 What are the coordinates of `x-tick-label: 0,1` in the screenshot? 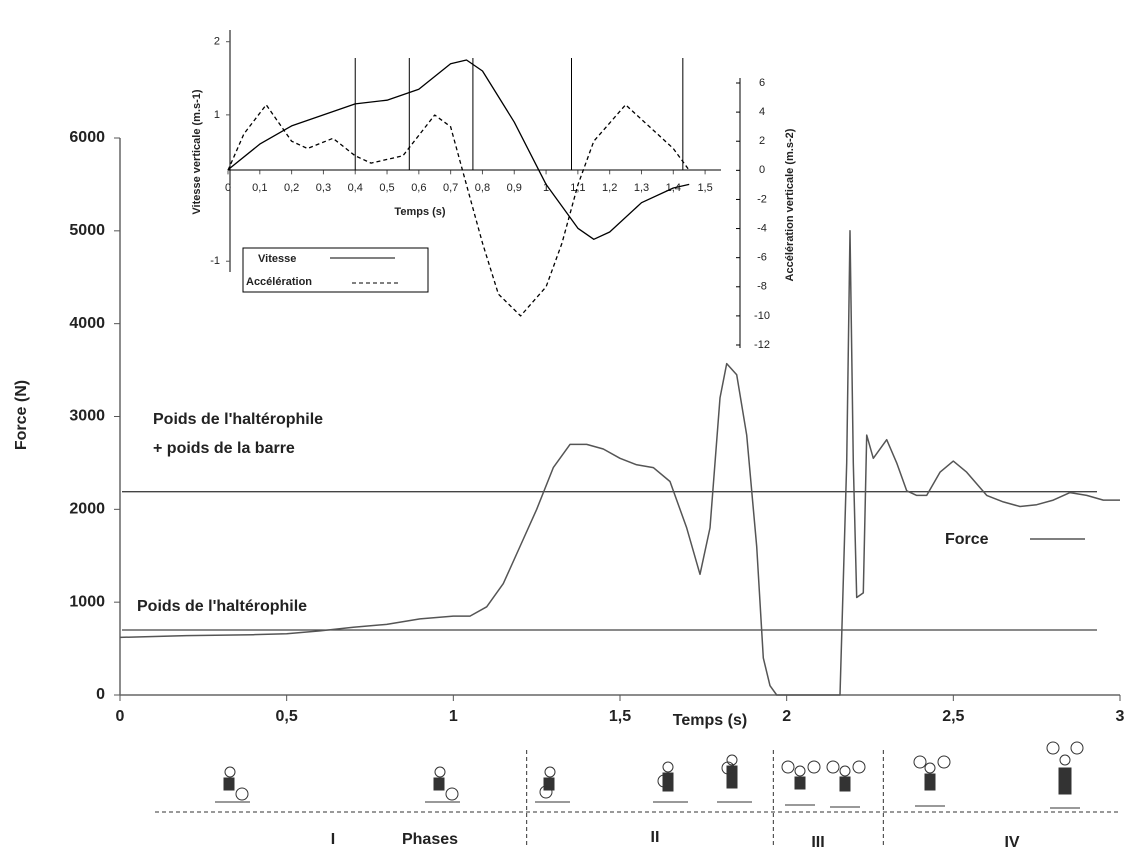 It's located at (259, 188).